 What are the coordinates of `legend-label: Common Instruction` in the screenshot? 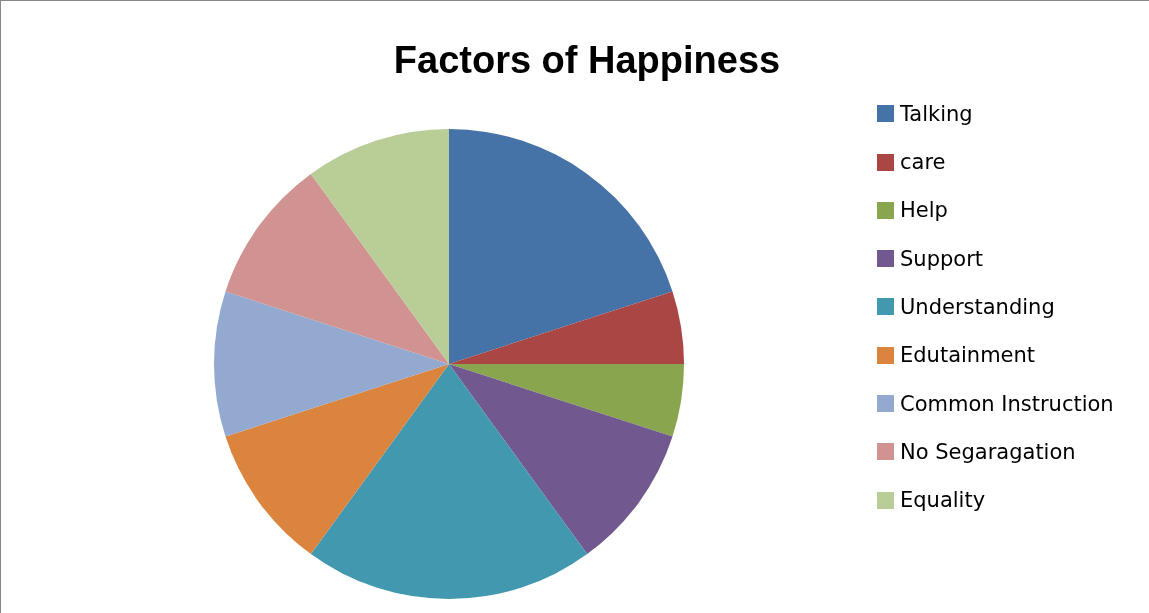 It's located at (1007, 403).